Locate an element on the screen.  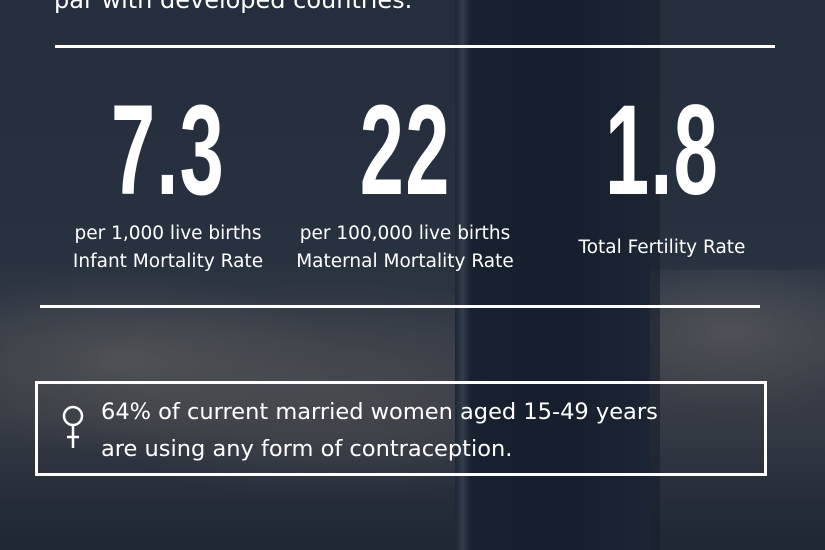
stat-value: 7.3 is located at coordinates (168, 150).